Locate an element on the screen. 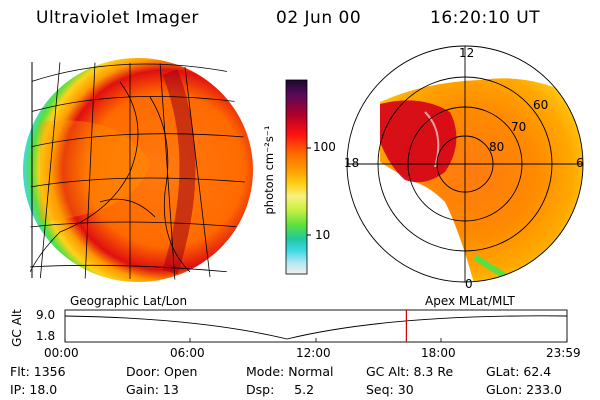  door-status: Door: Open is located at coordinates (162, 371).